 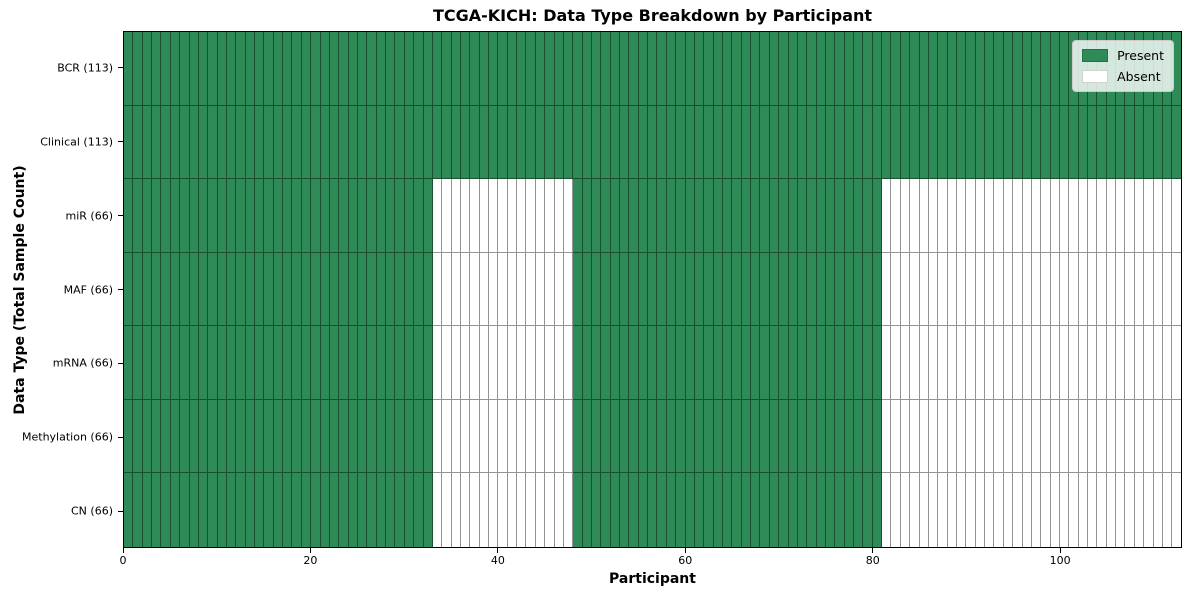 What do you see at coordinates (652, 216) in the screenshot?
I see `heatmap-row` at bounding box center [652, 216].